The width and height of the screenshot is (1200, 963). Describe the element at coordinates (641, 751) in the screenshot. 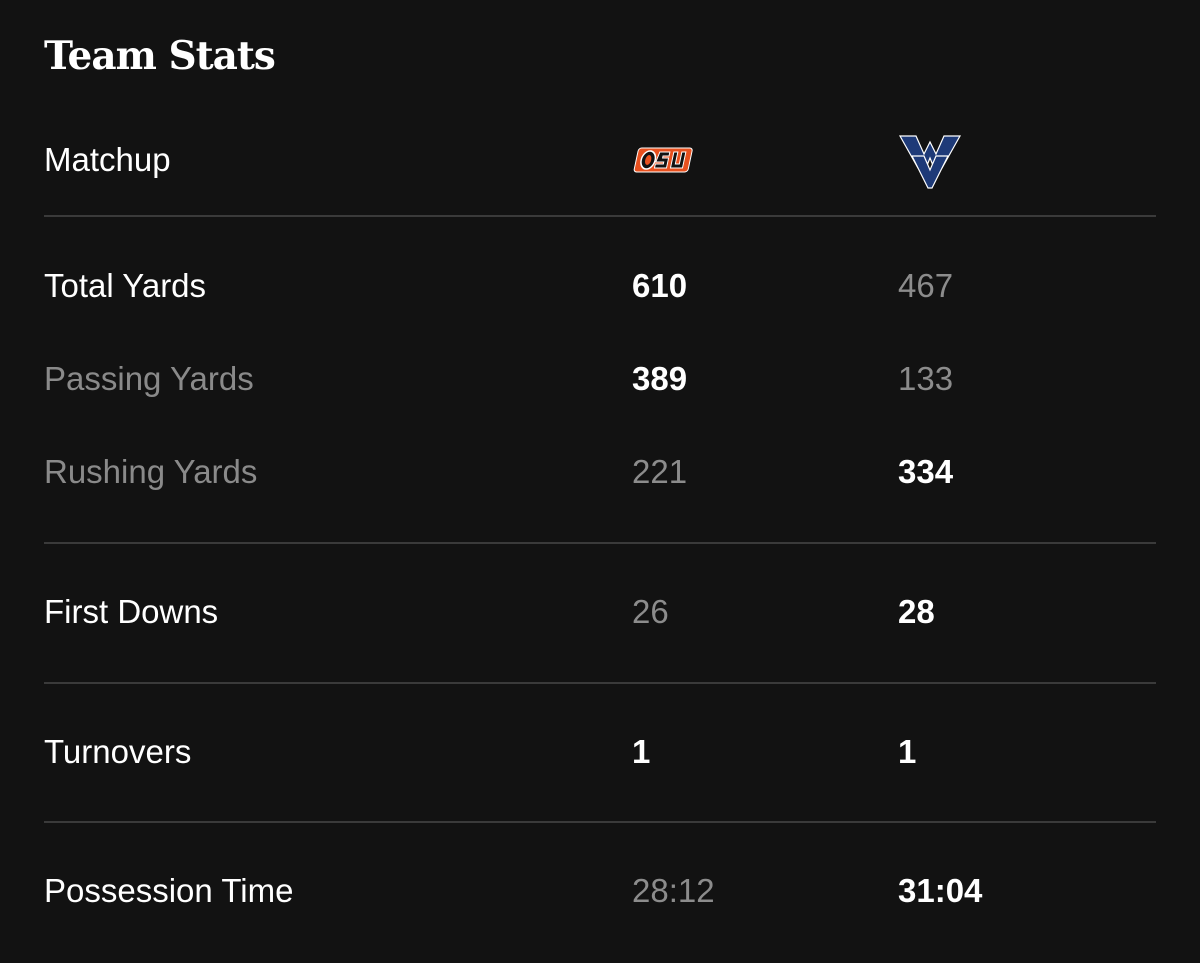

I see `osu-value: 1` at that location.